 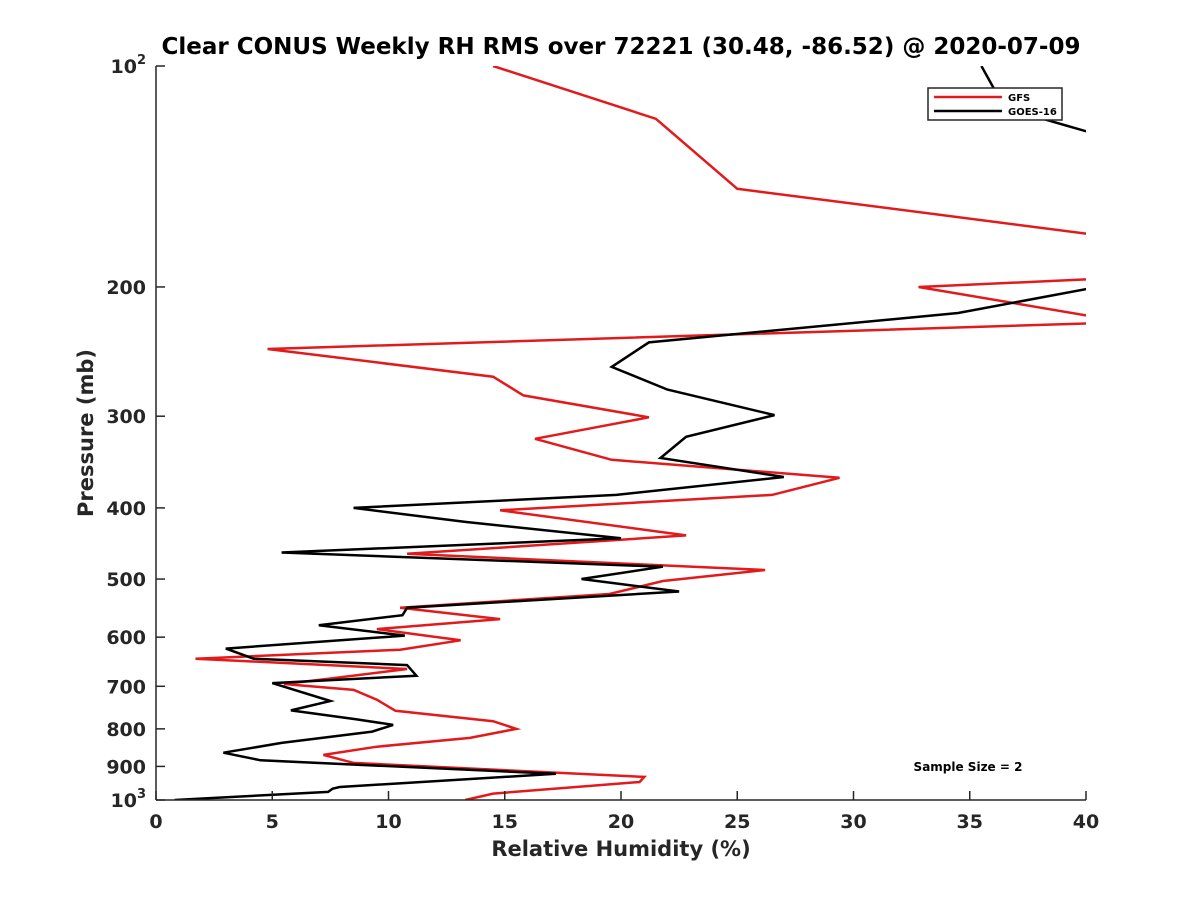 What do you see at coordinates (970, 822) in the screenshot?
I see `x-tick-label: 35` at bounding box center [970, 822].